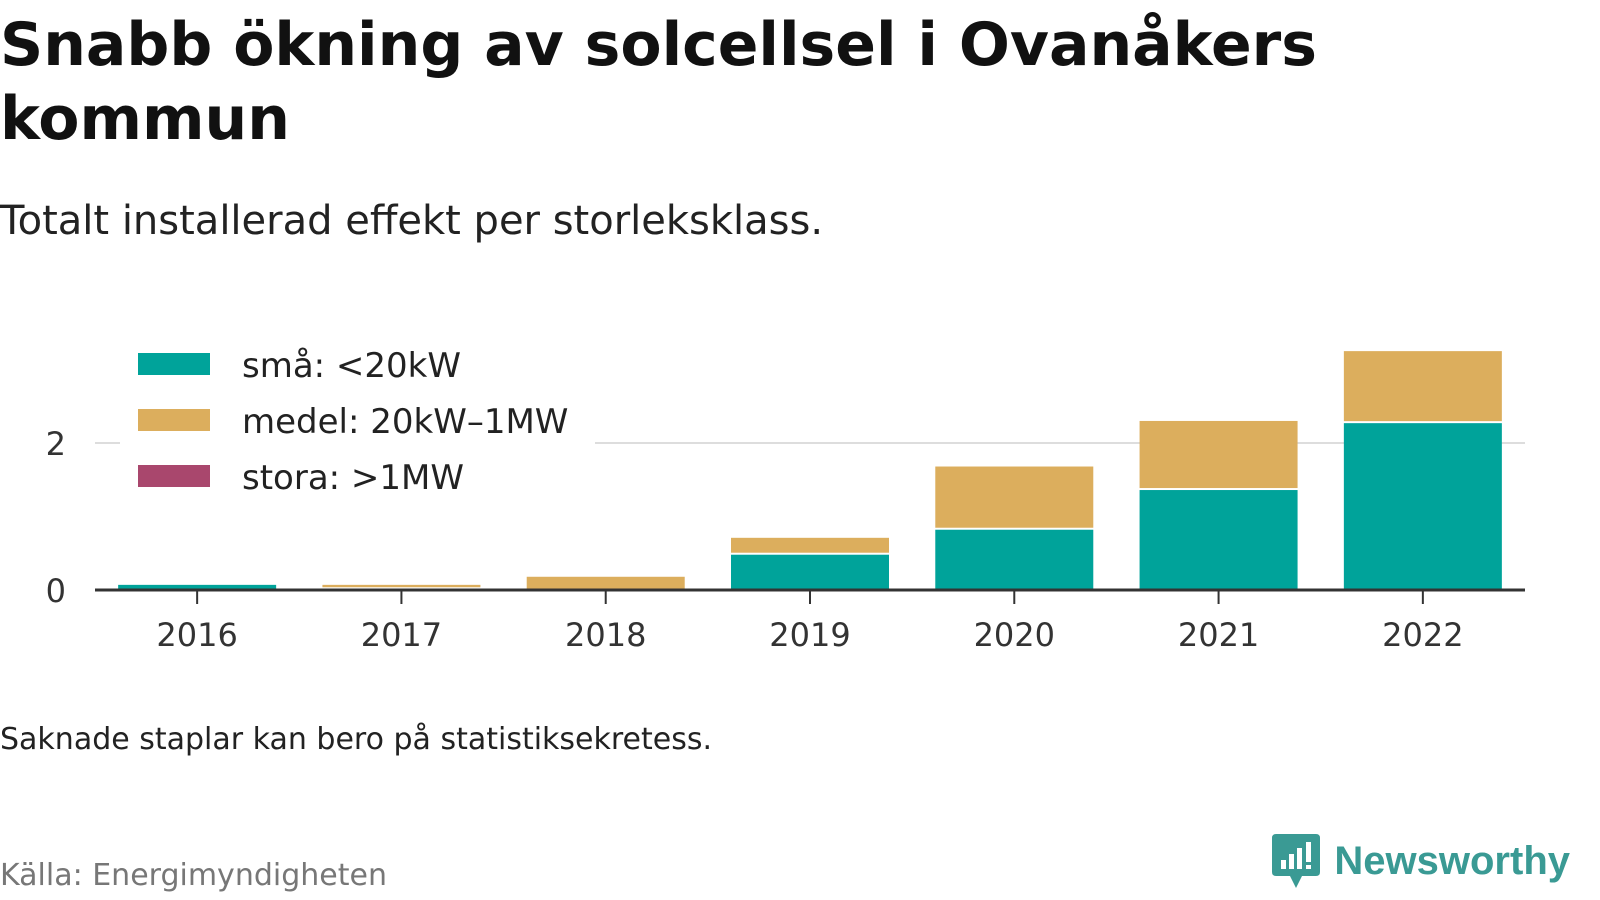 The width and height of the screenshot is (1600, 900). I want to click on legend-label-0: små: <20kW, so click(351, 366).